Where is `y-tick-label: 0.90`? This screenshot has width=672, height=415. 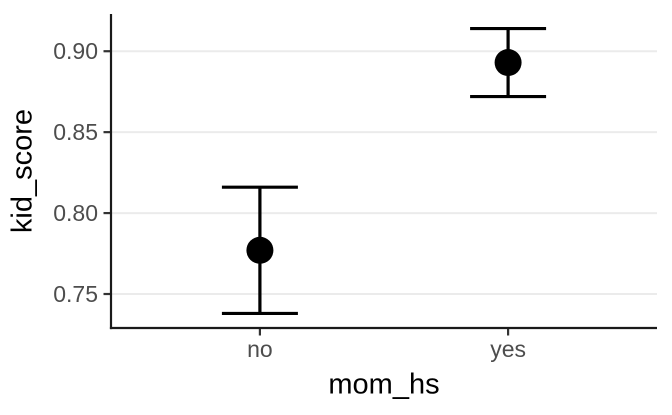 y-tick-label: 0.90 is located at coordinates (75, 51).